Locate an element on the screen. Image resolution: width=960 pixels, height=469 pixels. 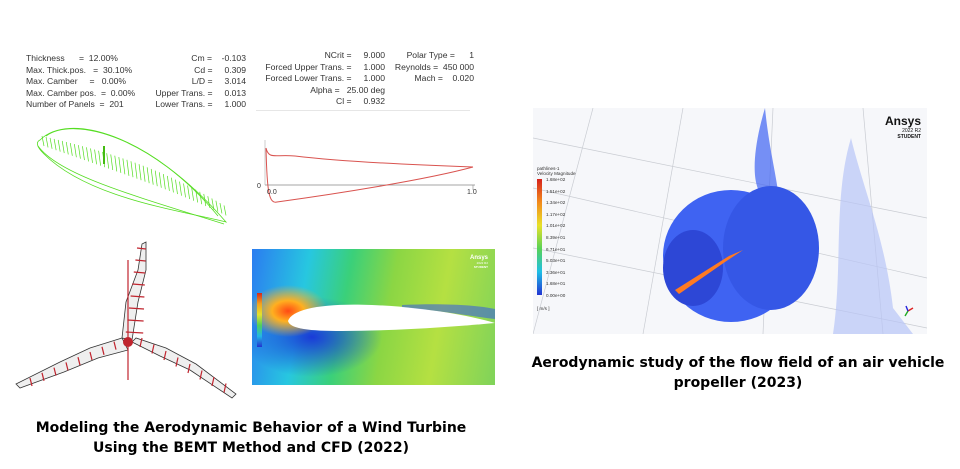
ansys-edition-small: STUDENT is located at coordinates (480, 267).